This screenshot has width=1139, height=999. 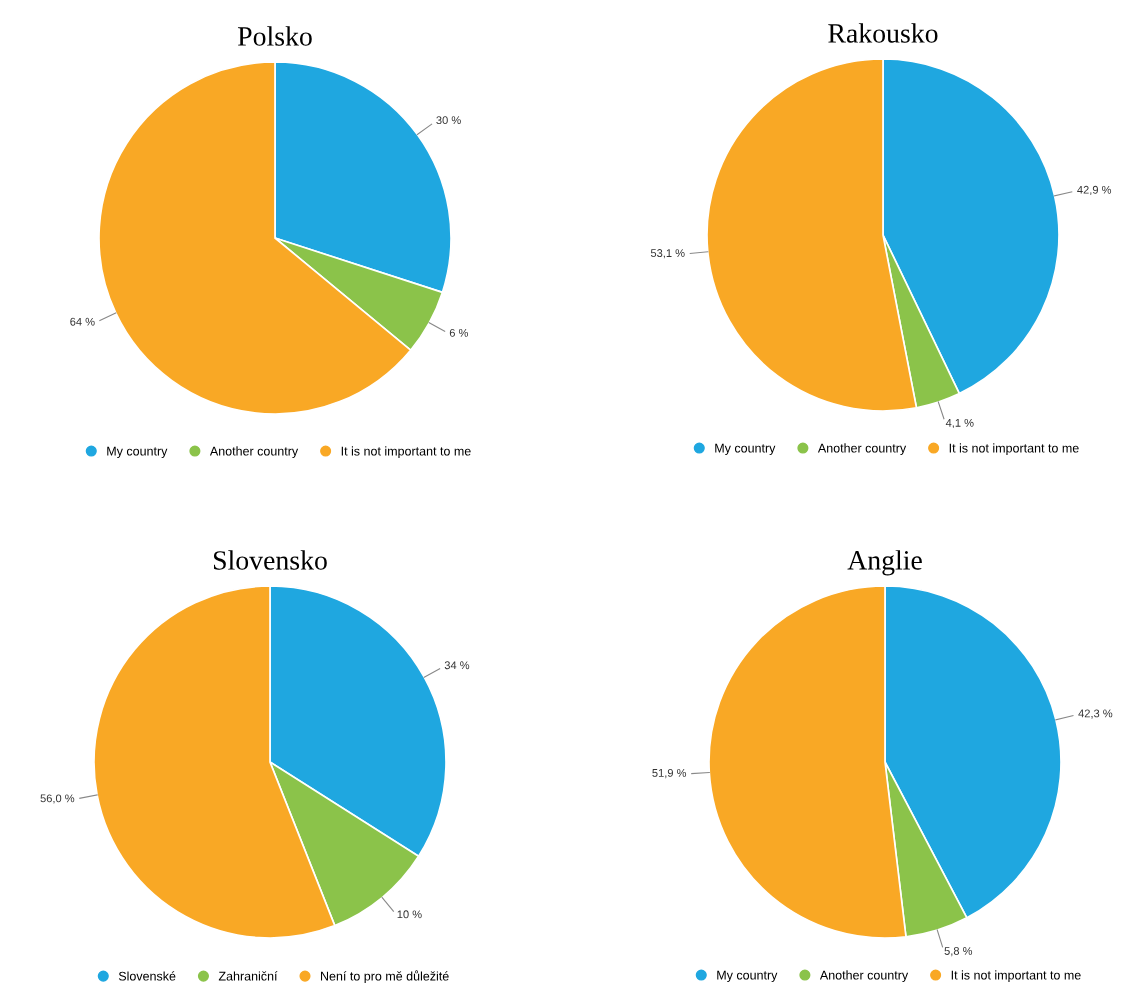 I want to click on data-label: 6 %, so click(x=459, y=332).